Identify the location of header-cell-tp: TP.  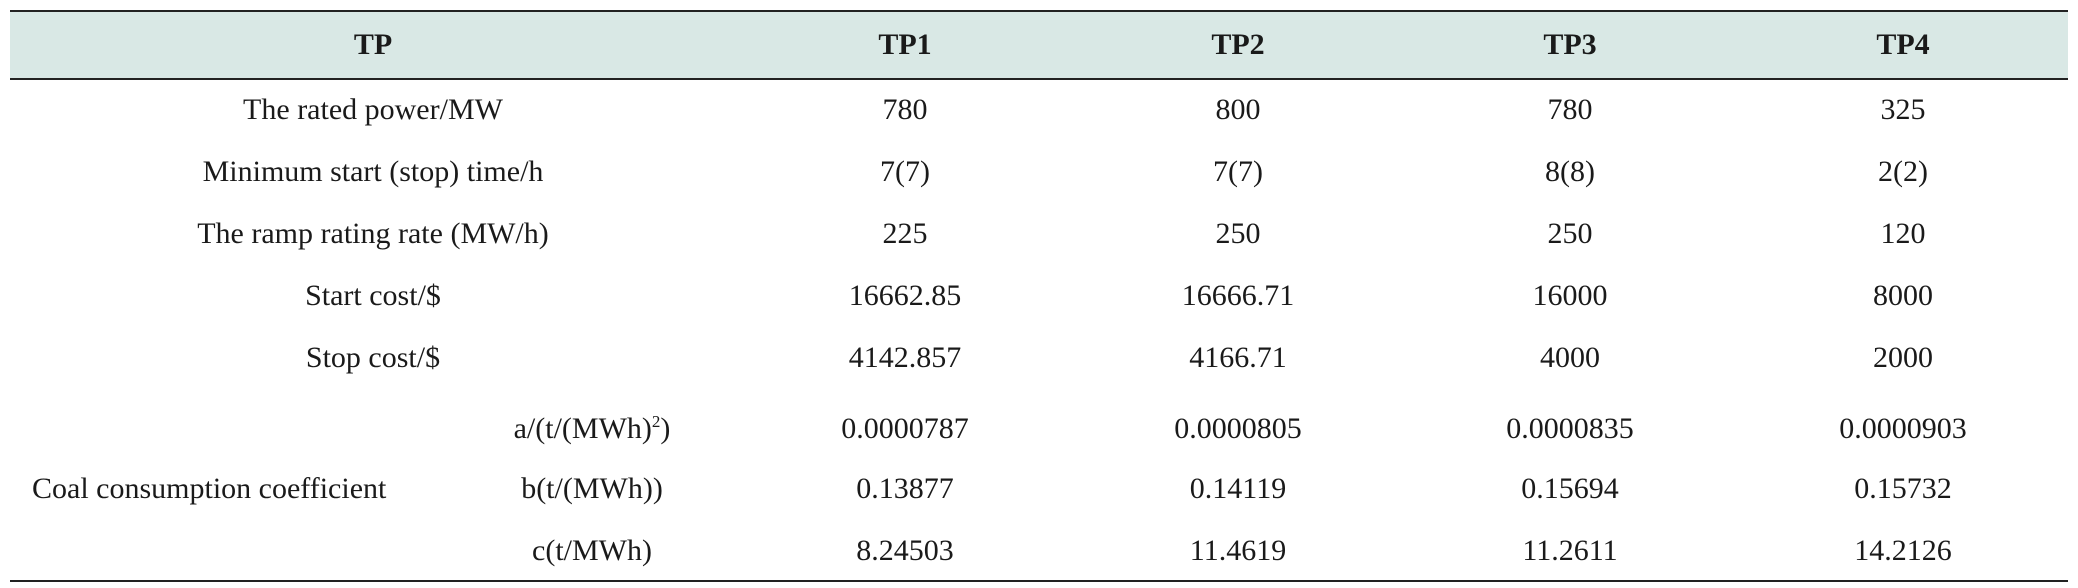
(373, 44).